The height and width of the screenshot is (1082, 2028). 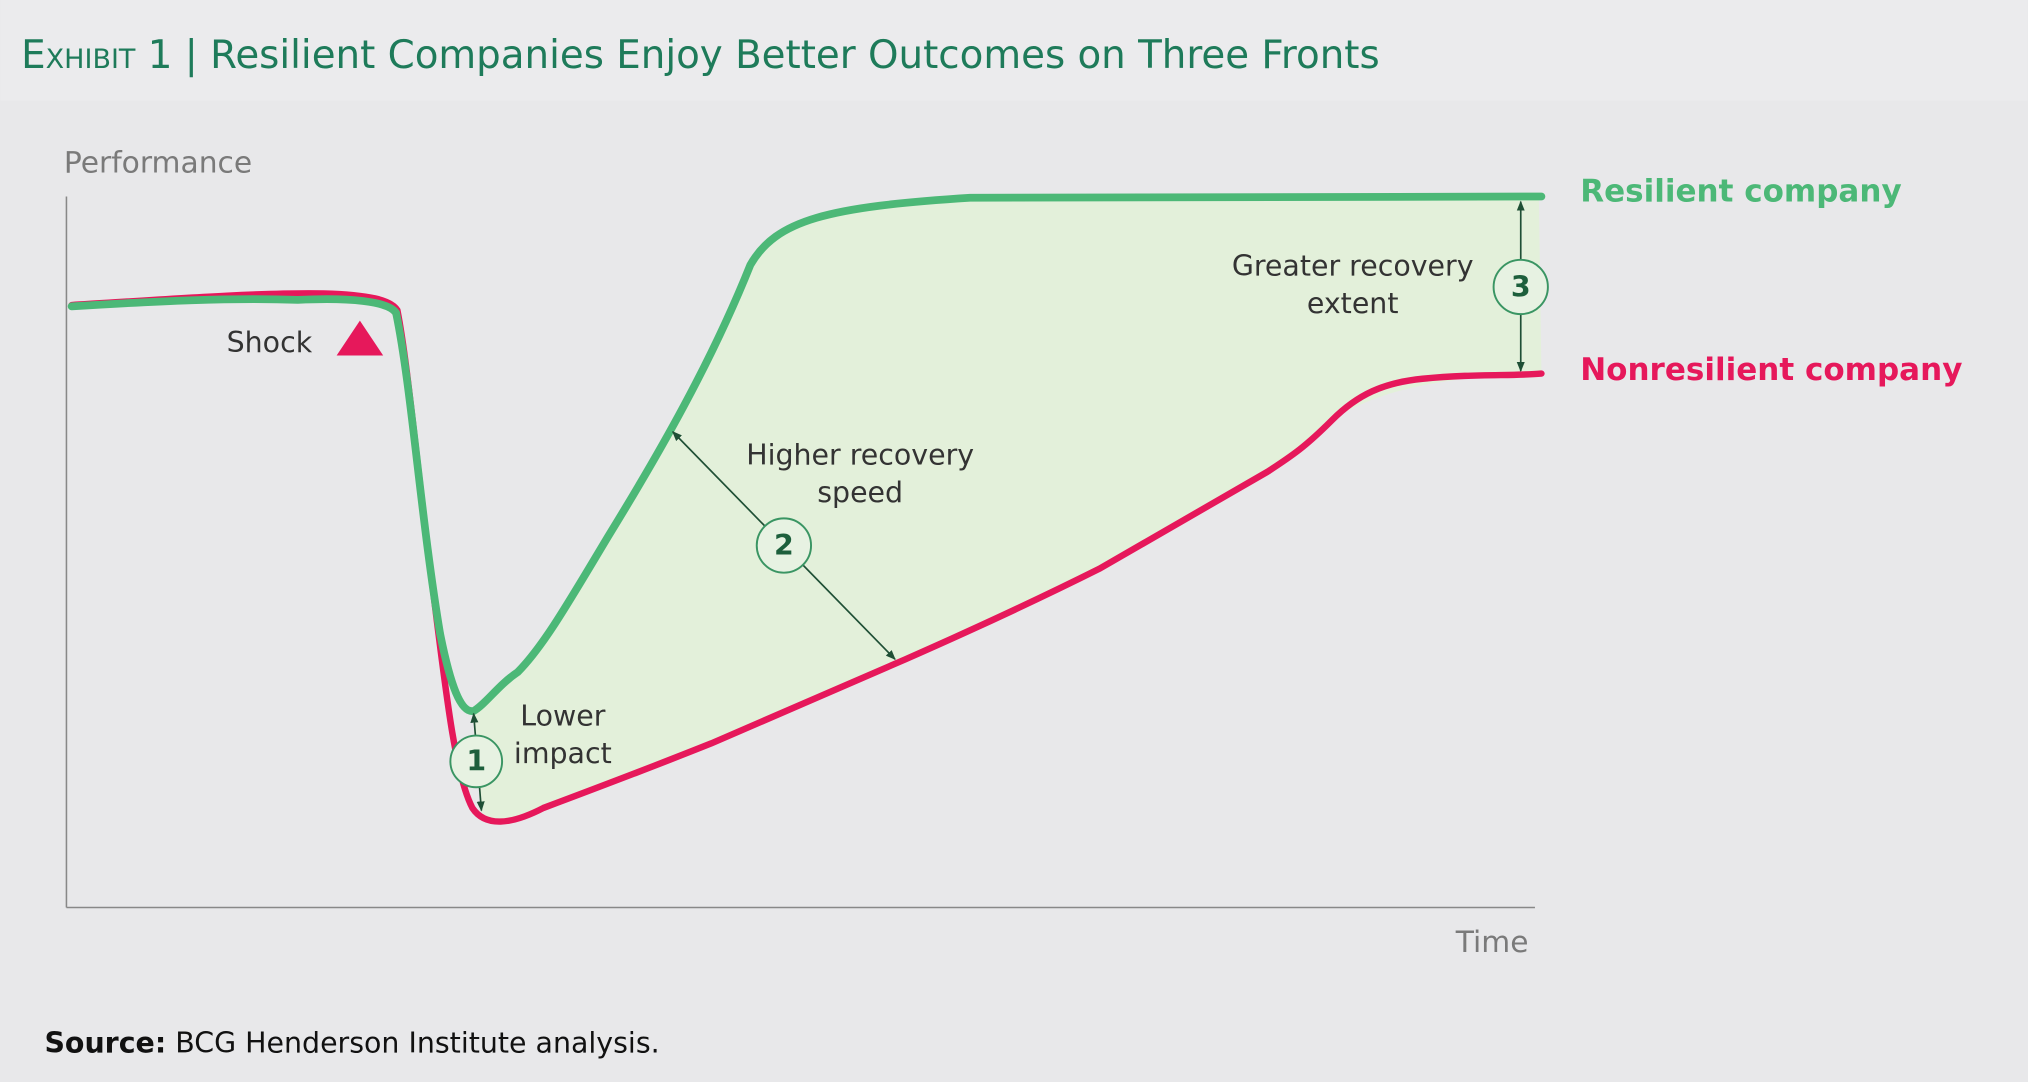 What do you see at coordinates (360, 338) in the screenshot?
I see `shock-marker` at bounding box center [360, 338].